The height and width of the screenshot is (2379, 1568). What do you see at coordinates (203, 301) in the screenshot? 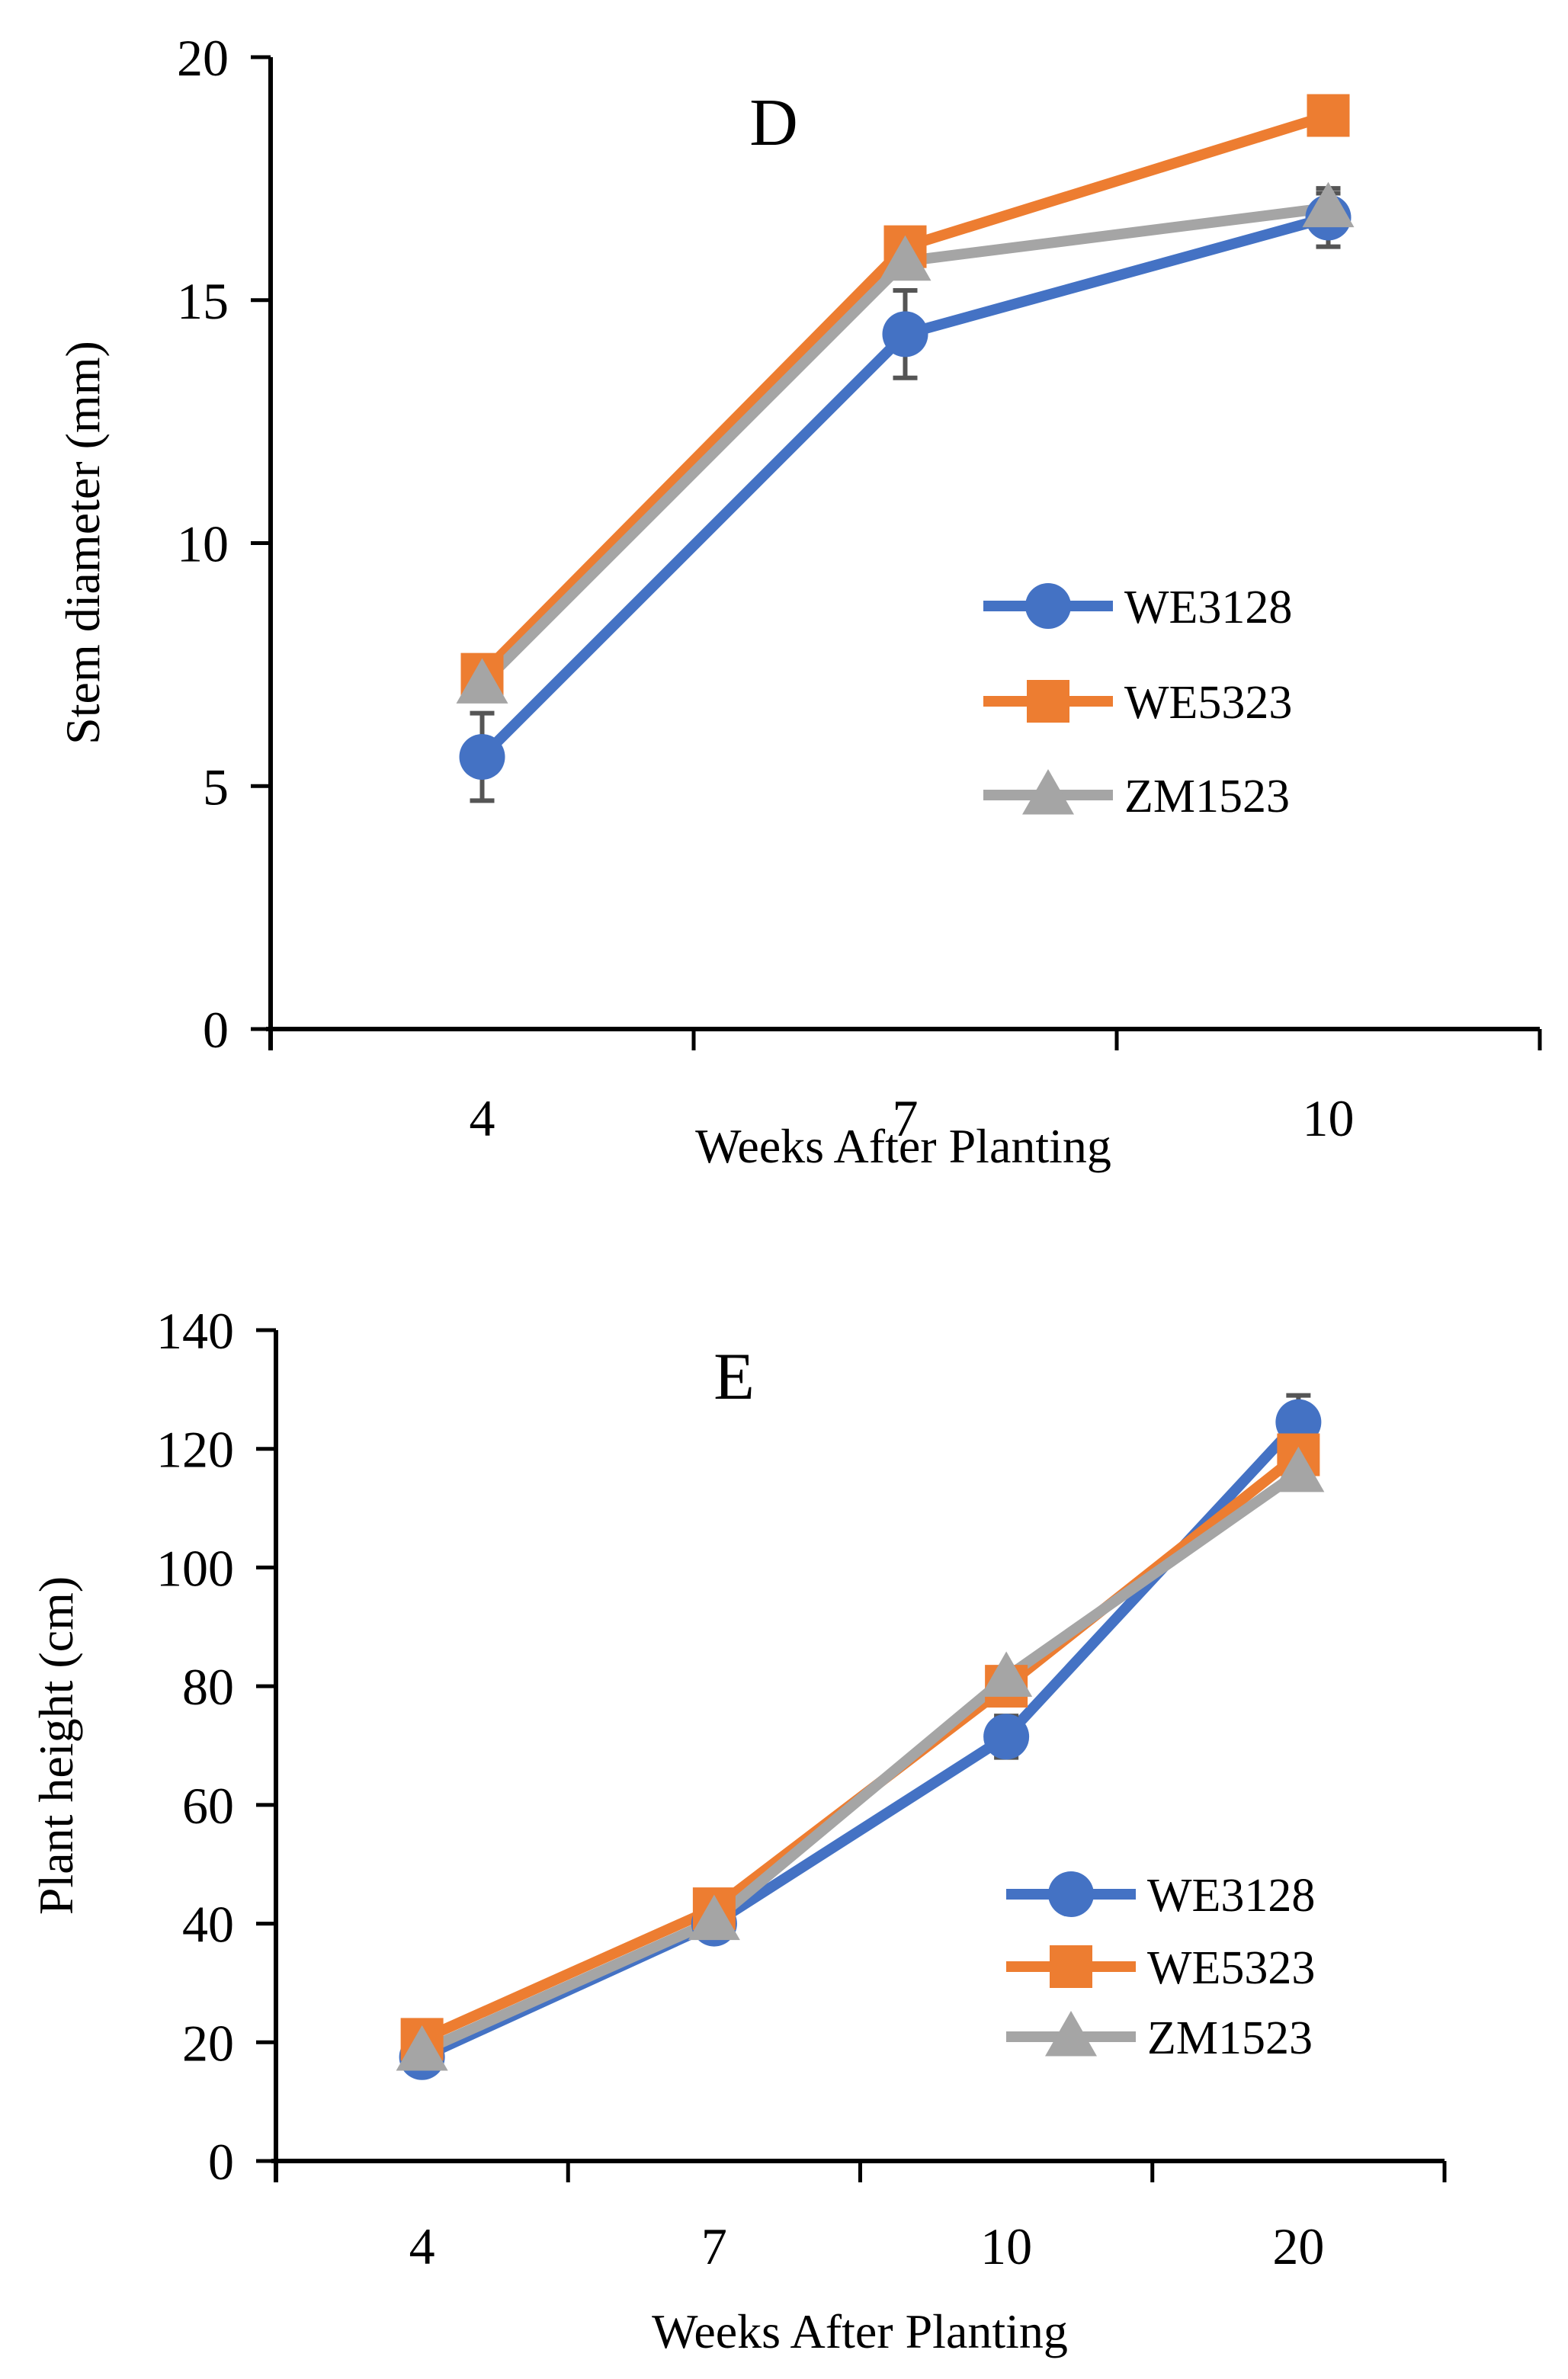
I see `y-tick-label: 15` at bounding box center [203, 301].